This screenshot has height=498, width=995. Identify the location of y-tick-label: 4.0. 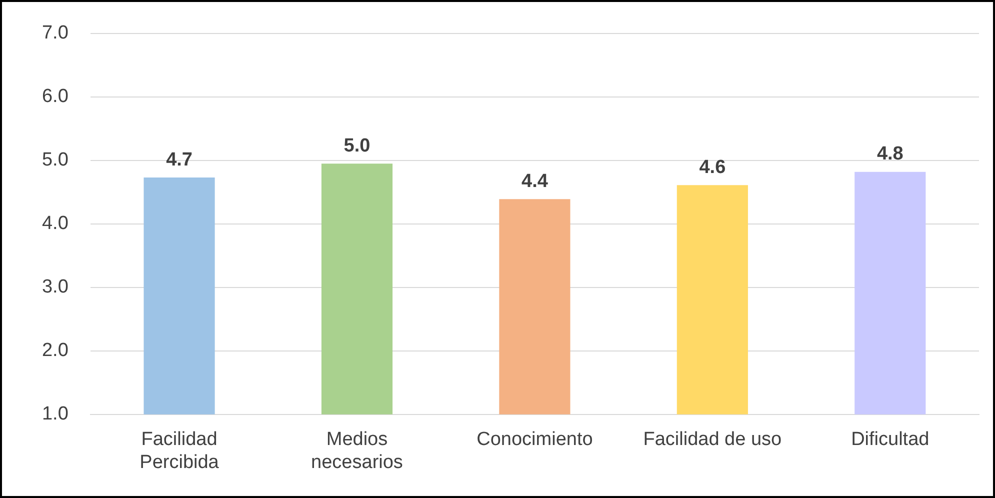
(55, 223).